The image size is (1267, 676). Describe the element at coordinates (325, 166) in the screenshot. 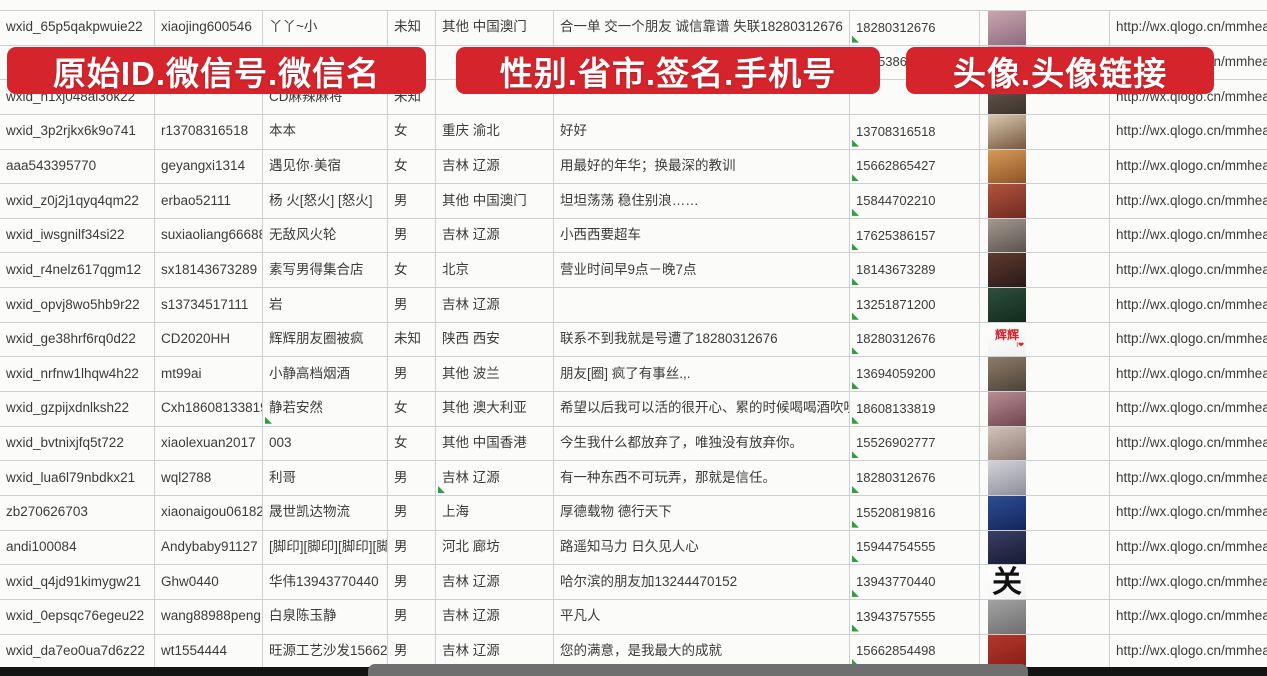

I see `cell-wechat-name: 遇见你·美宿` at that location.